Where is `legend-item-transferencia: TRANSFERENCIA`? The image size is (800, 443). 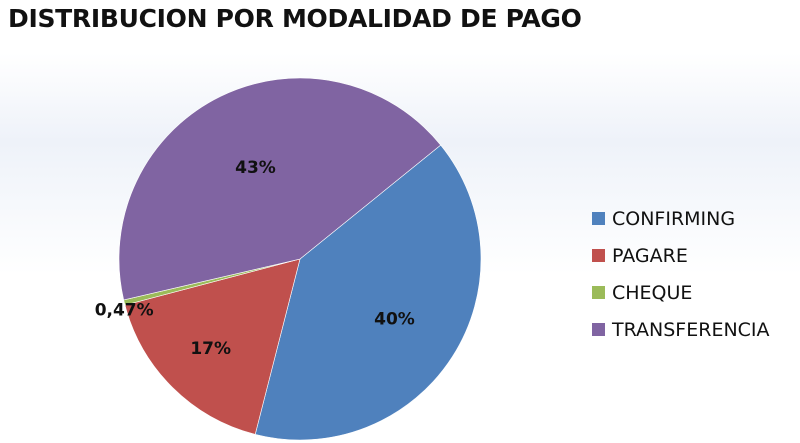
legend-item-transferencia: TRANSFERENCIA is located at coordinates (681, 329).